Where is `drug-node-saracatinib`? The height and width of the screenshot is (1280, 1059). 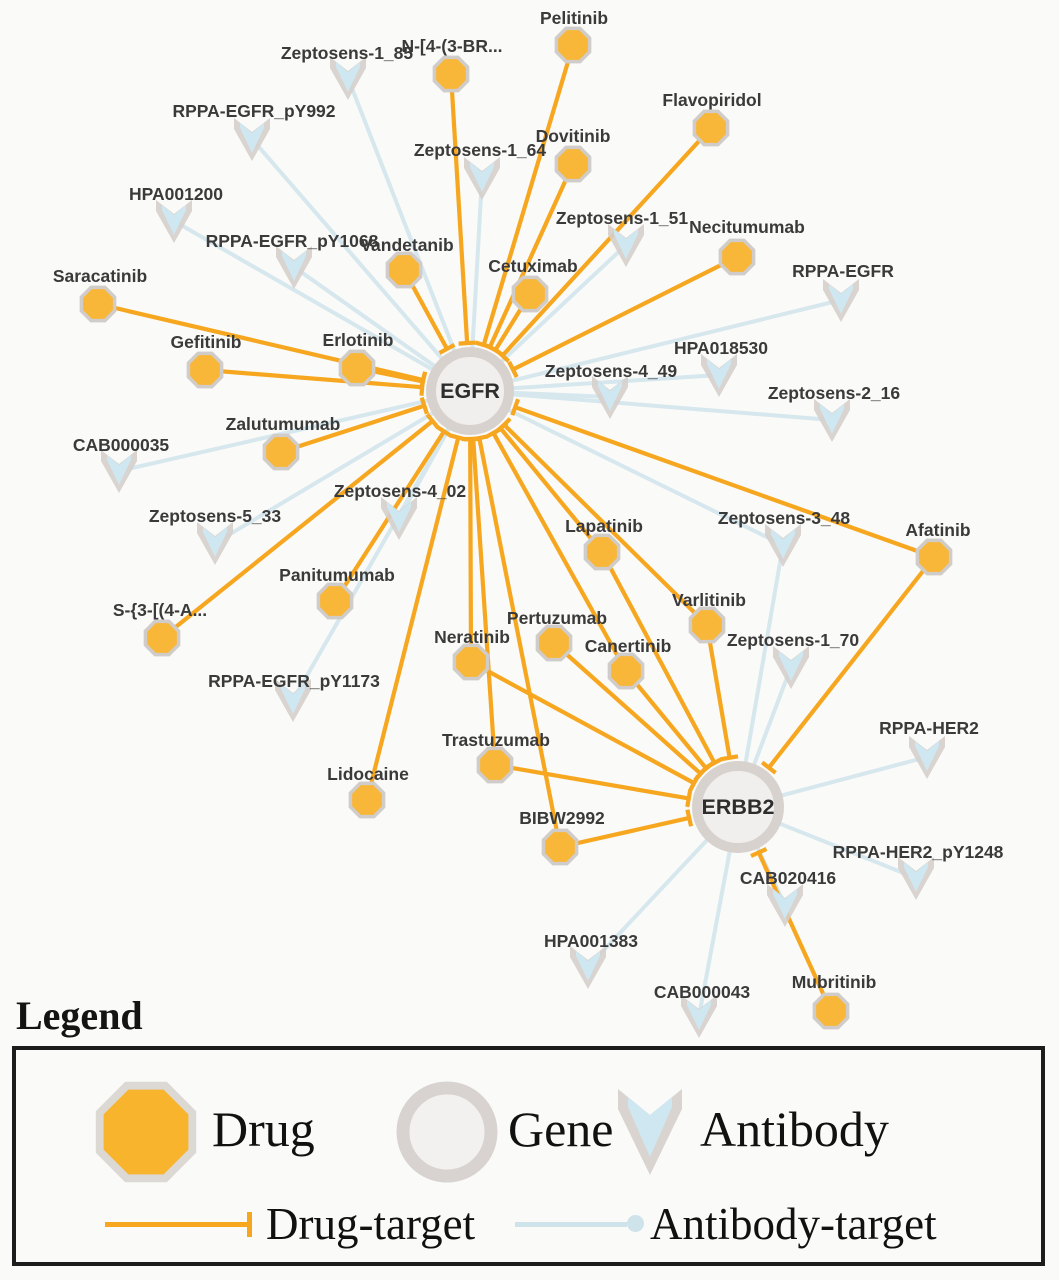 drug-node-saracatinib is located at coordinates (98, 304).